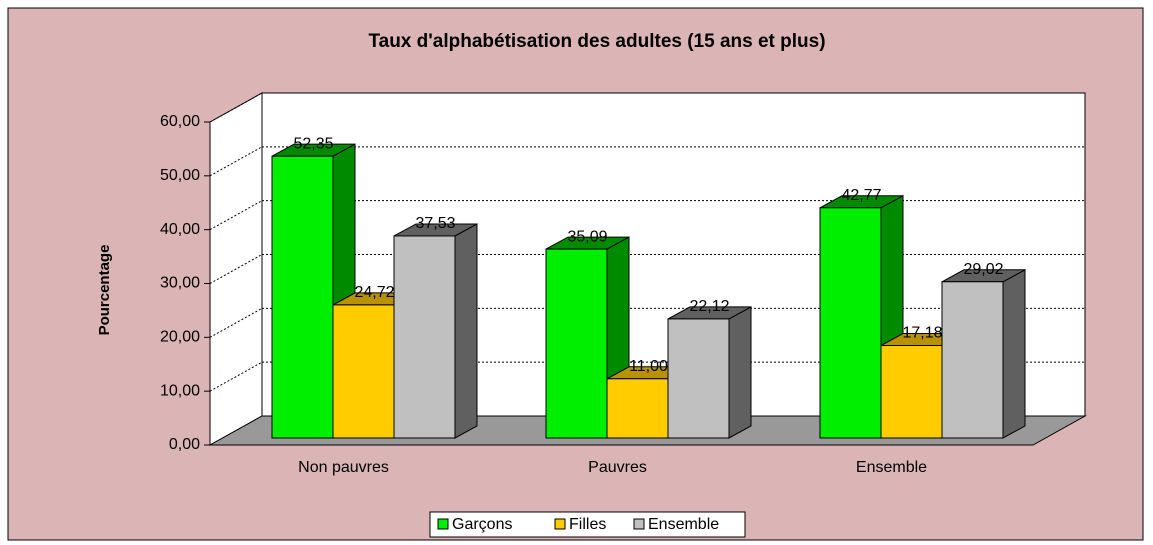 The width and height of the screenshot is (1153, 545). Describe the element at coordinates (435, 223) in the screenshot. I see `data-label: 37,53` at that location.